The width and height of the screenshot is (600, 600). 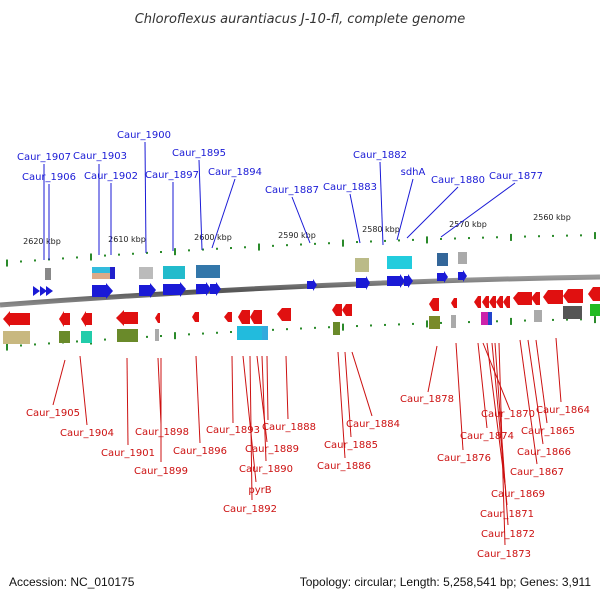 I want to click on scale-tick-label: 2610 kbp, so click(x=127, y=239).